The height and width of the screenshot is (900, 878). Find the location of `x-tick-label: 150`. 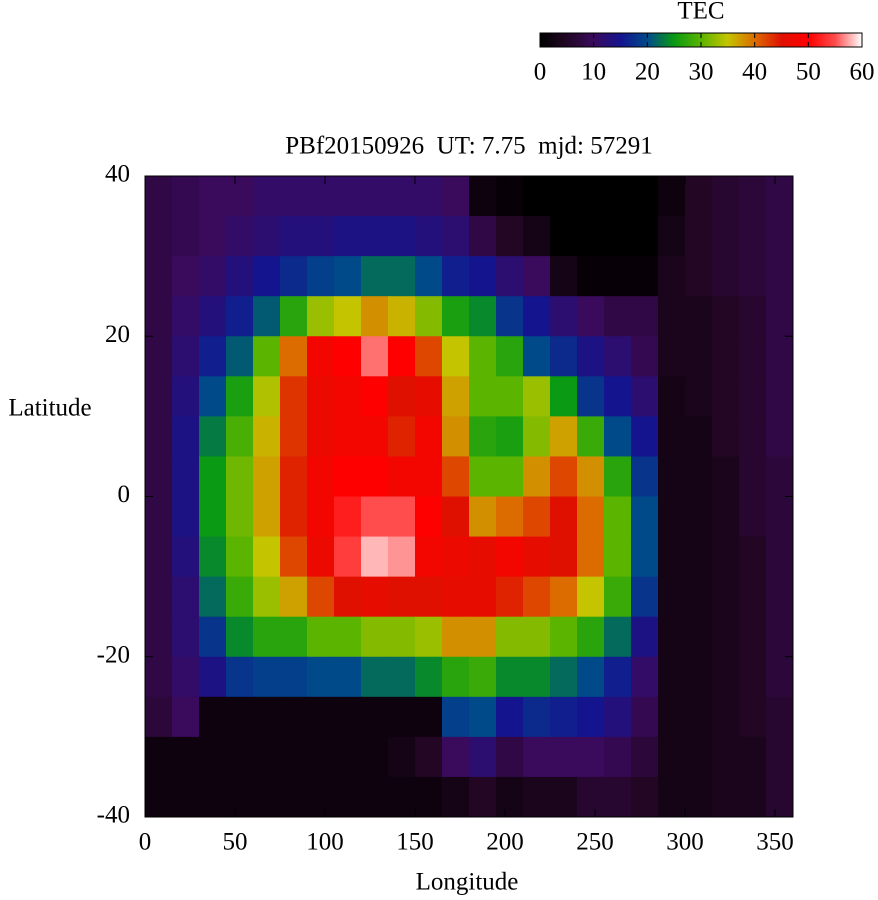

x-tick-label: 150 is located at coordinates (415, 842).